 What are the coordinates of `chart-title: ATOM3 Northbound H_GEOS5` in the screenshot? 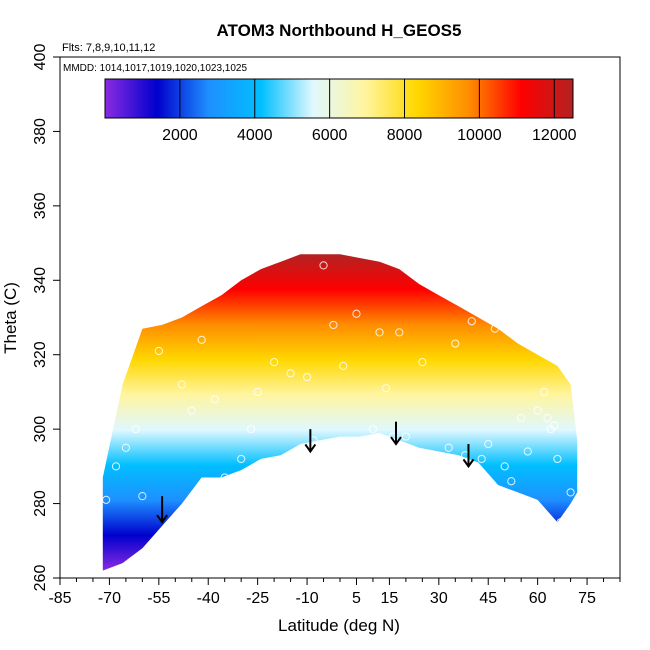 It's located at (339, 30).